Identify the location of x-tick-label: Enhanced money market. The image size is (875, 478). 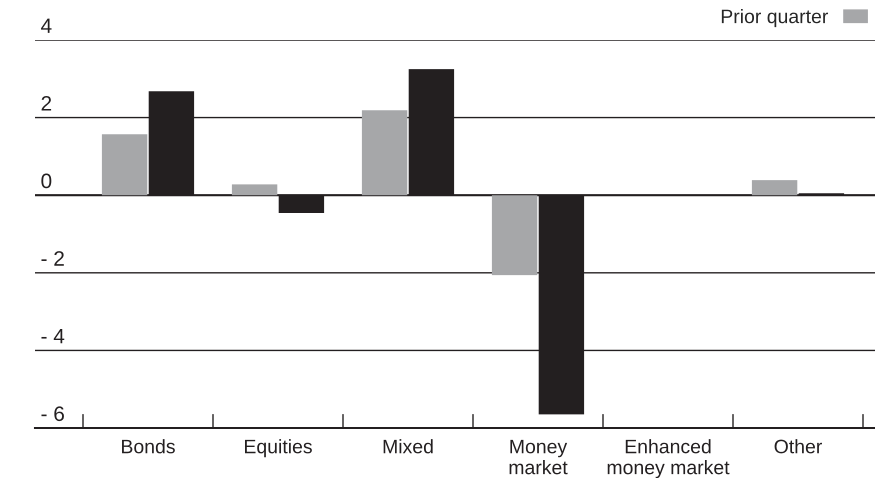
(669, 458).